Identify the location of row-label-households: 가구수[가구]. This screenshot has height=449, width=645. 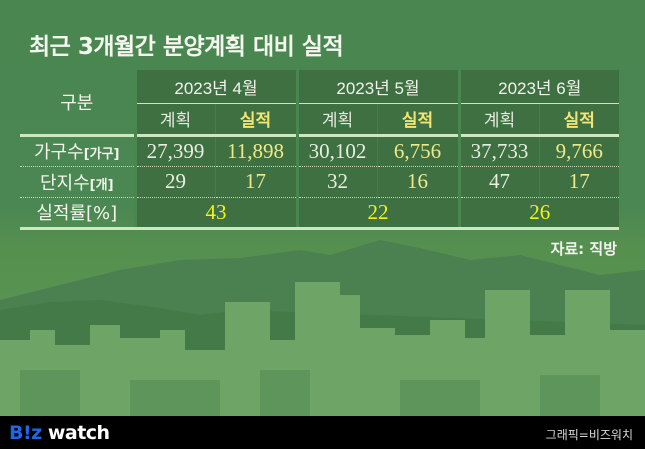
(77, 149).